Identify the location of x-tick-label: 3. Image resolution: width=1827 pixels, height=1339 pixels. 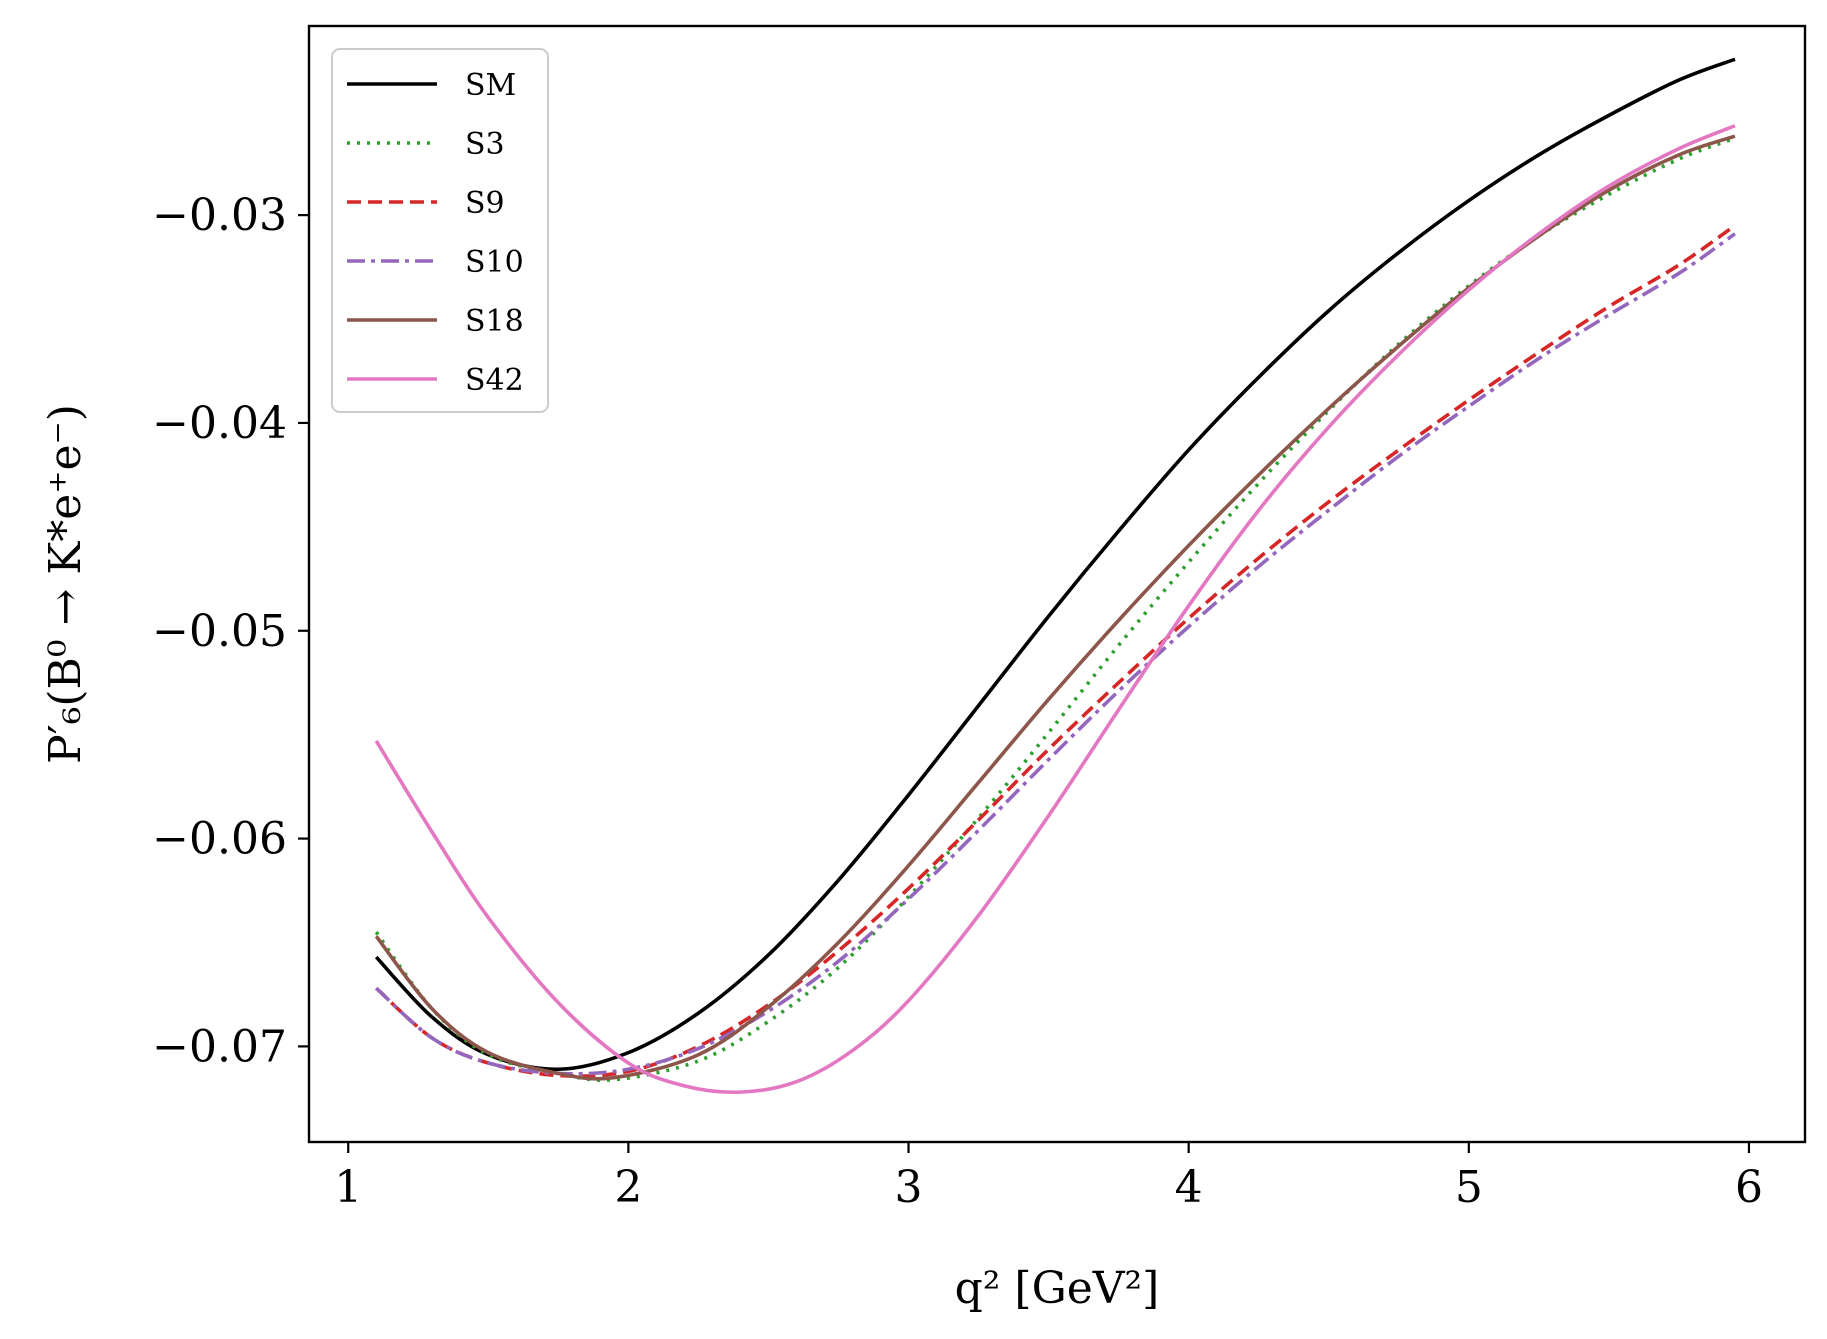
(909, 1187).